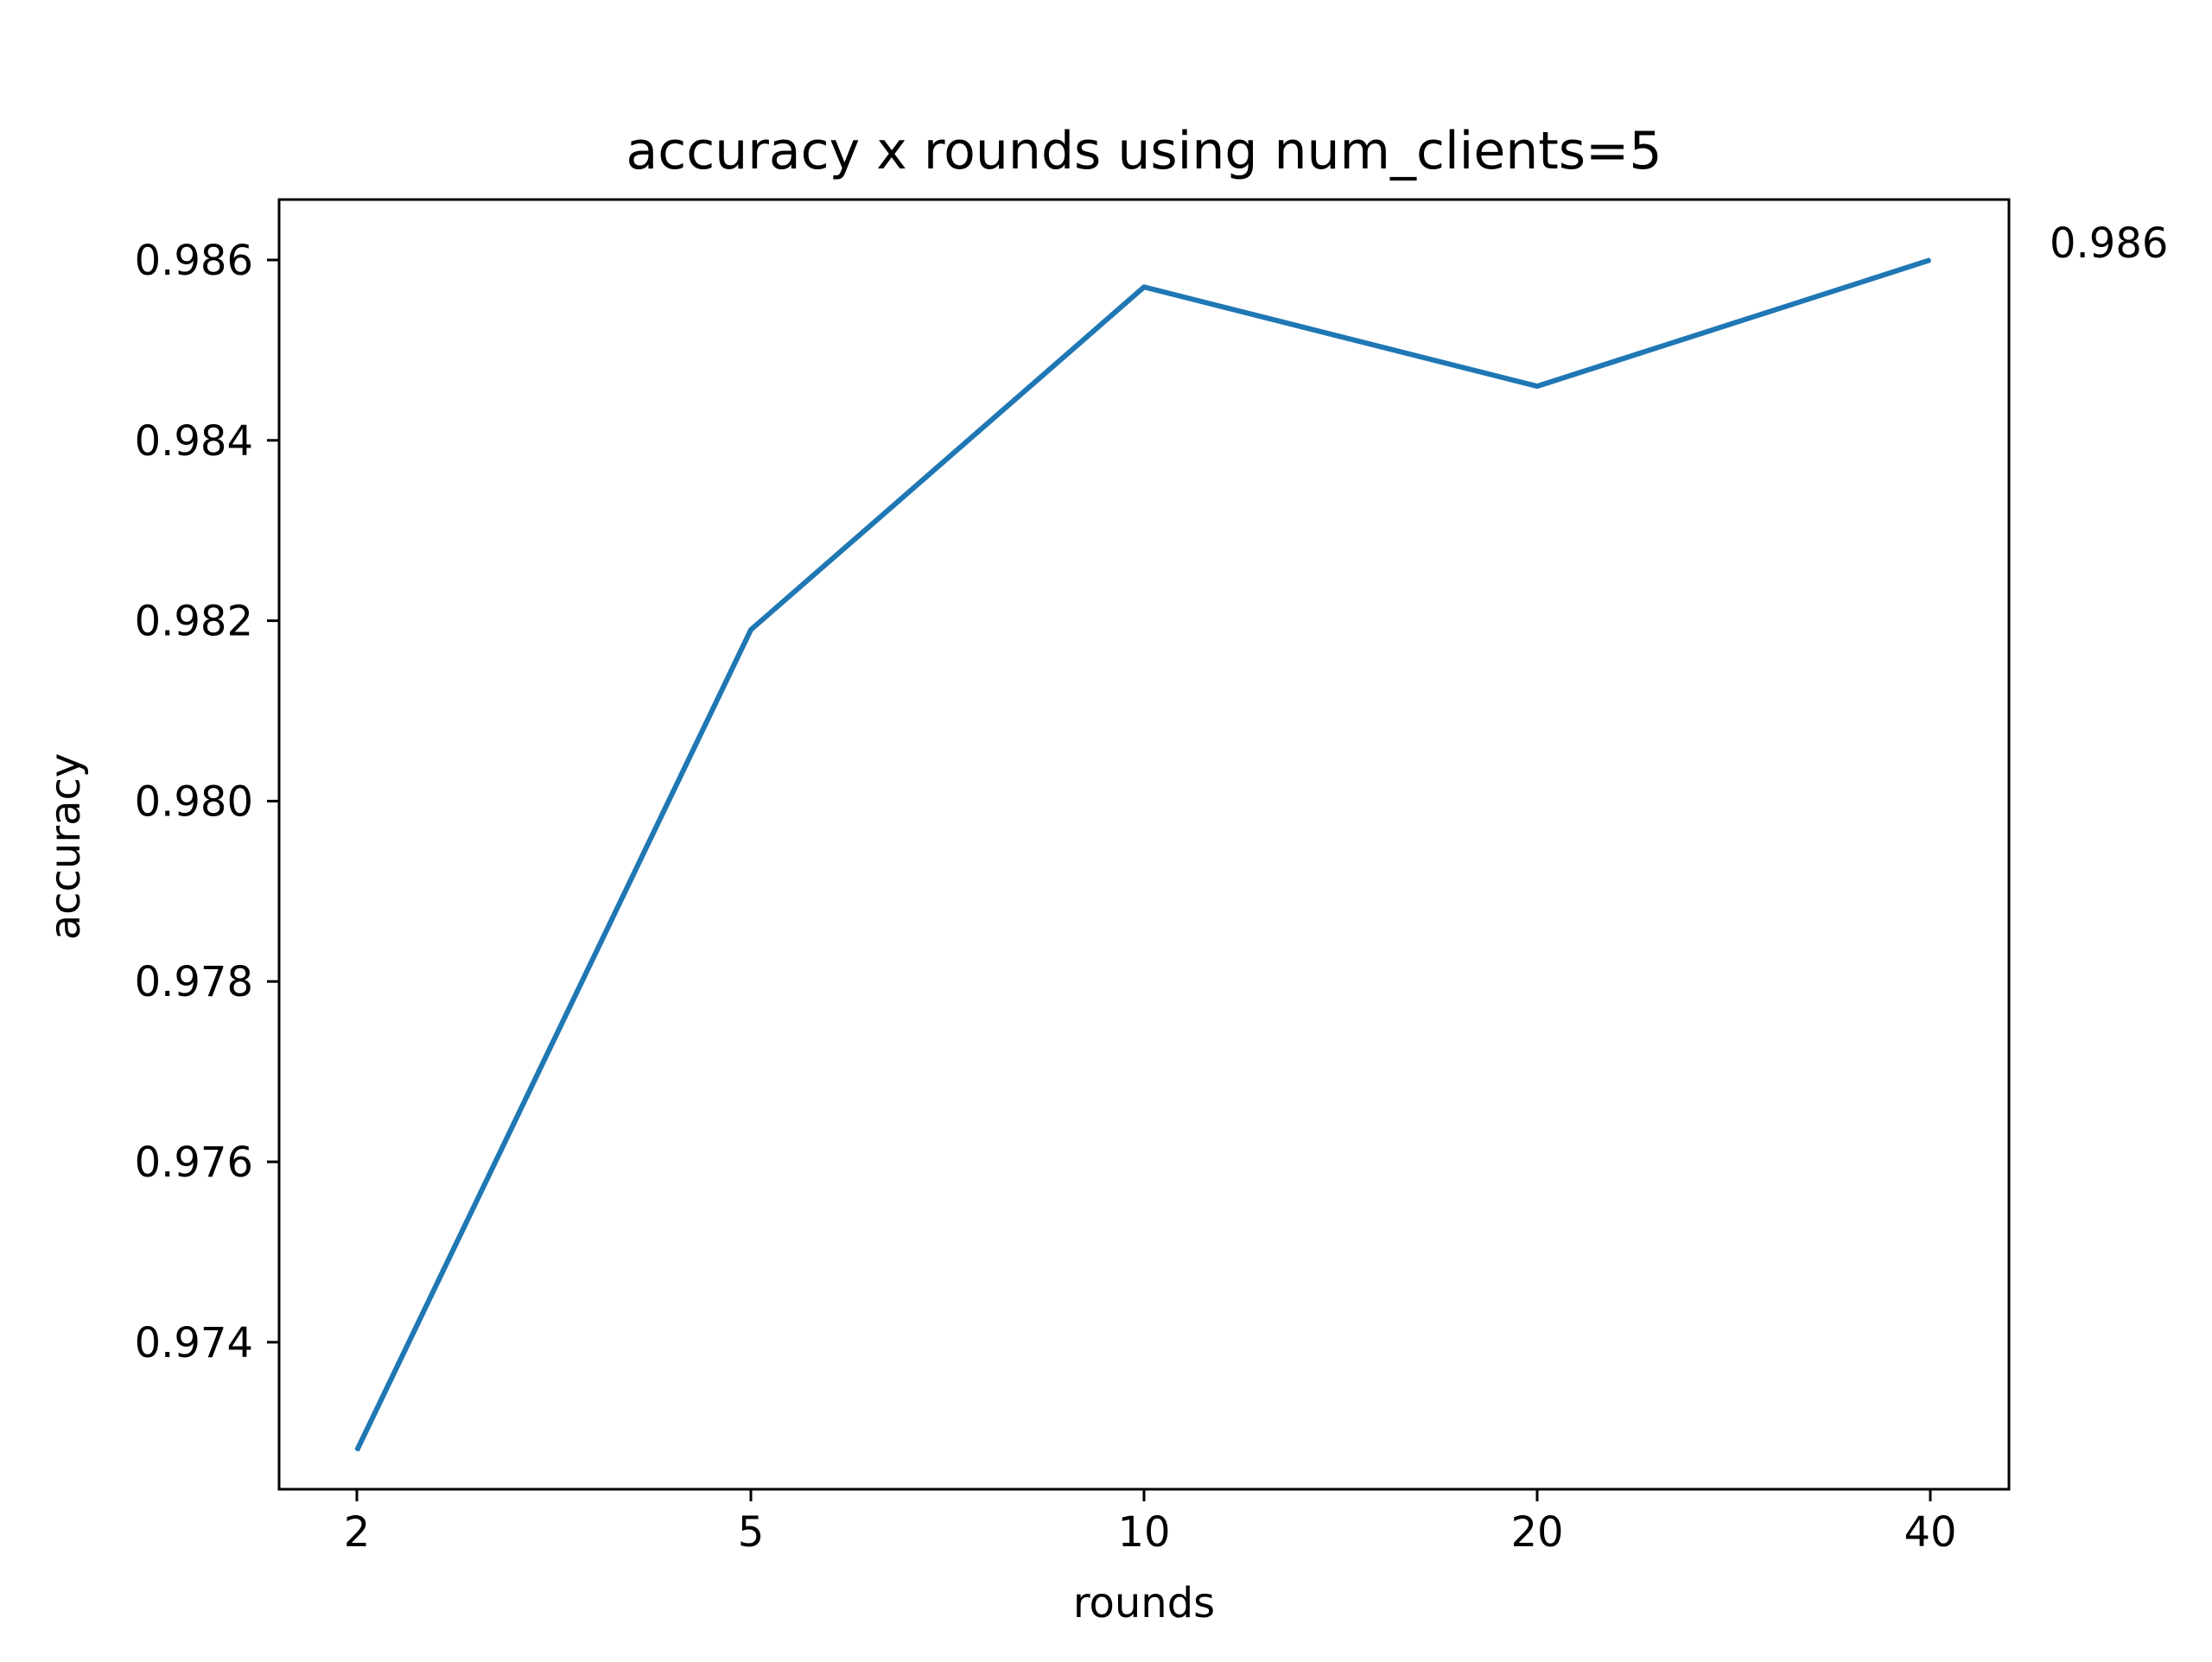 This screenshot has width=2212, height=1662. I want to click on last-point-annotation: 0.986, so click(2109, 243).